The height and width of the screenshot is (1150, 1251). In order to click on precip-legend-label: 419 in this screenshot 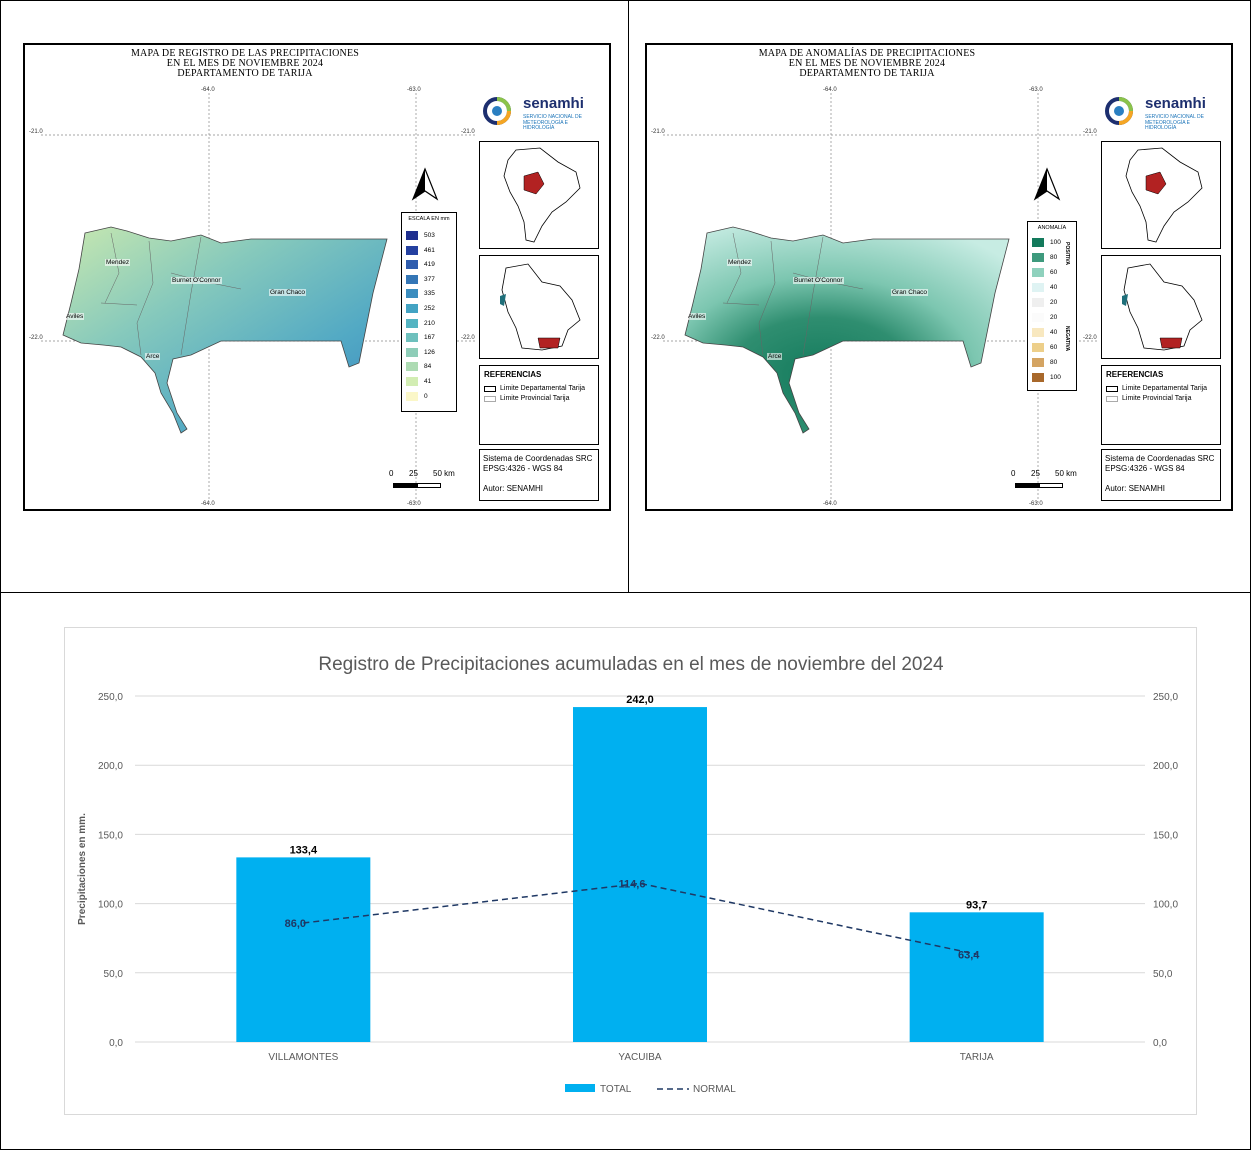, I will do `click(429, 265)`.